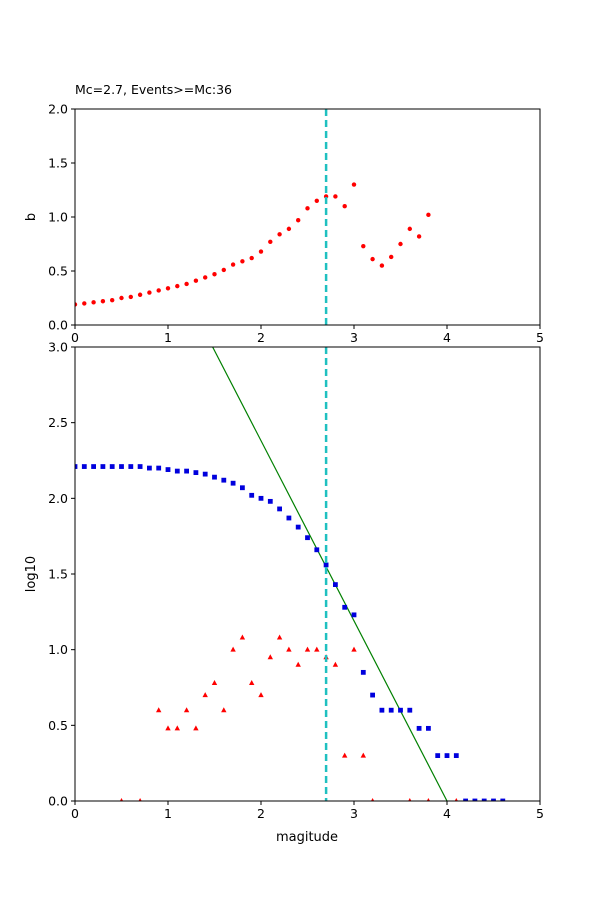  What do you see at coordinates (58, 163) in the screenshot?
I see `top-y-tick-label-3: 1.5` at bounding box center [58, 163].